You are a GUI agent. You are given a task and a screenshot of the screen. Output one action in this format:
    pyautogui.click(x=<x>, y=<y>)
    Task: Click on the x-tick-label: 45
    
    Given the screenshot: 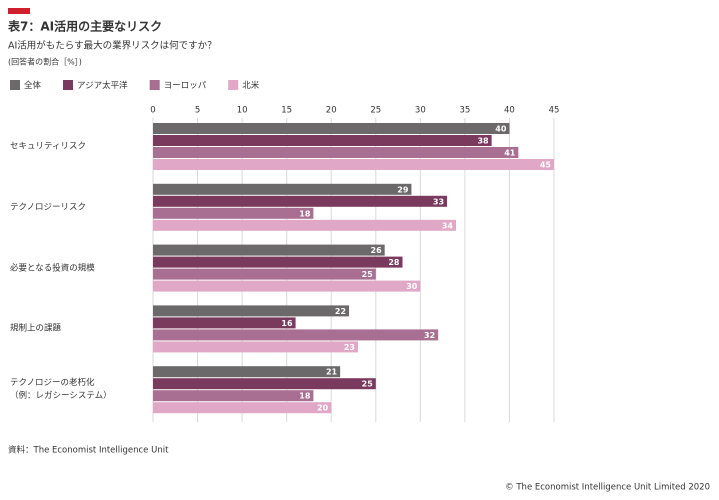 What is the action you would take?
    pyautogui.click(x=554, y=111)
    